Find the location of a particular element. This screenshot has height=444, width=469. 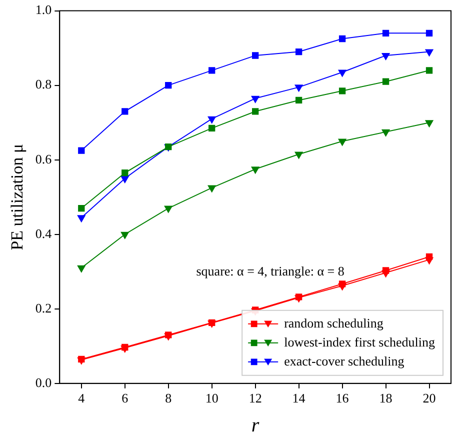

x-tick-label: 4 is located at coordinates (82, 398).